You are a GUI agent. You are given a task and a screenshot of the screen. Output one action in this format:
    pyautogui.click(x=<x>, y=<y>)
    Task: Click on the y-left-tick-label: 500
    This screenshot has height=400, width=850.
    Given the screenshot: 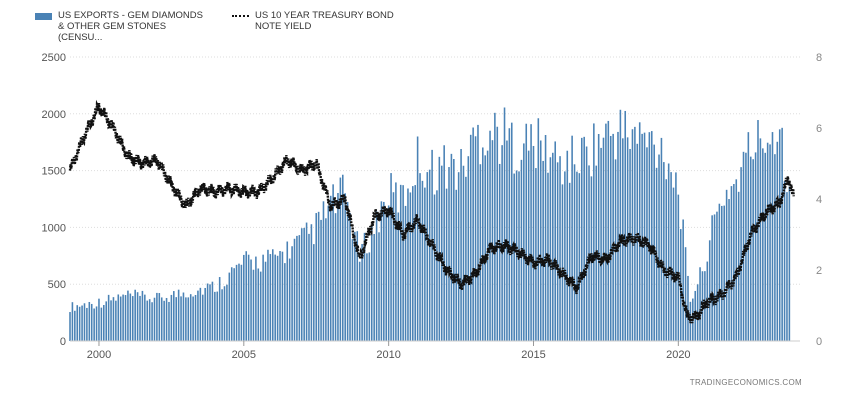 What is the action you would take?
    pyautogui.click(x=57, y=285)
    